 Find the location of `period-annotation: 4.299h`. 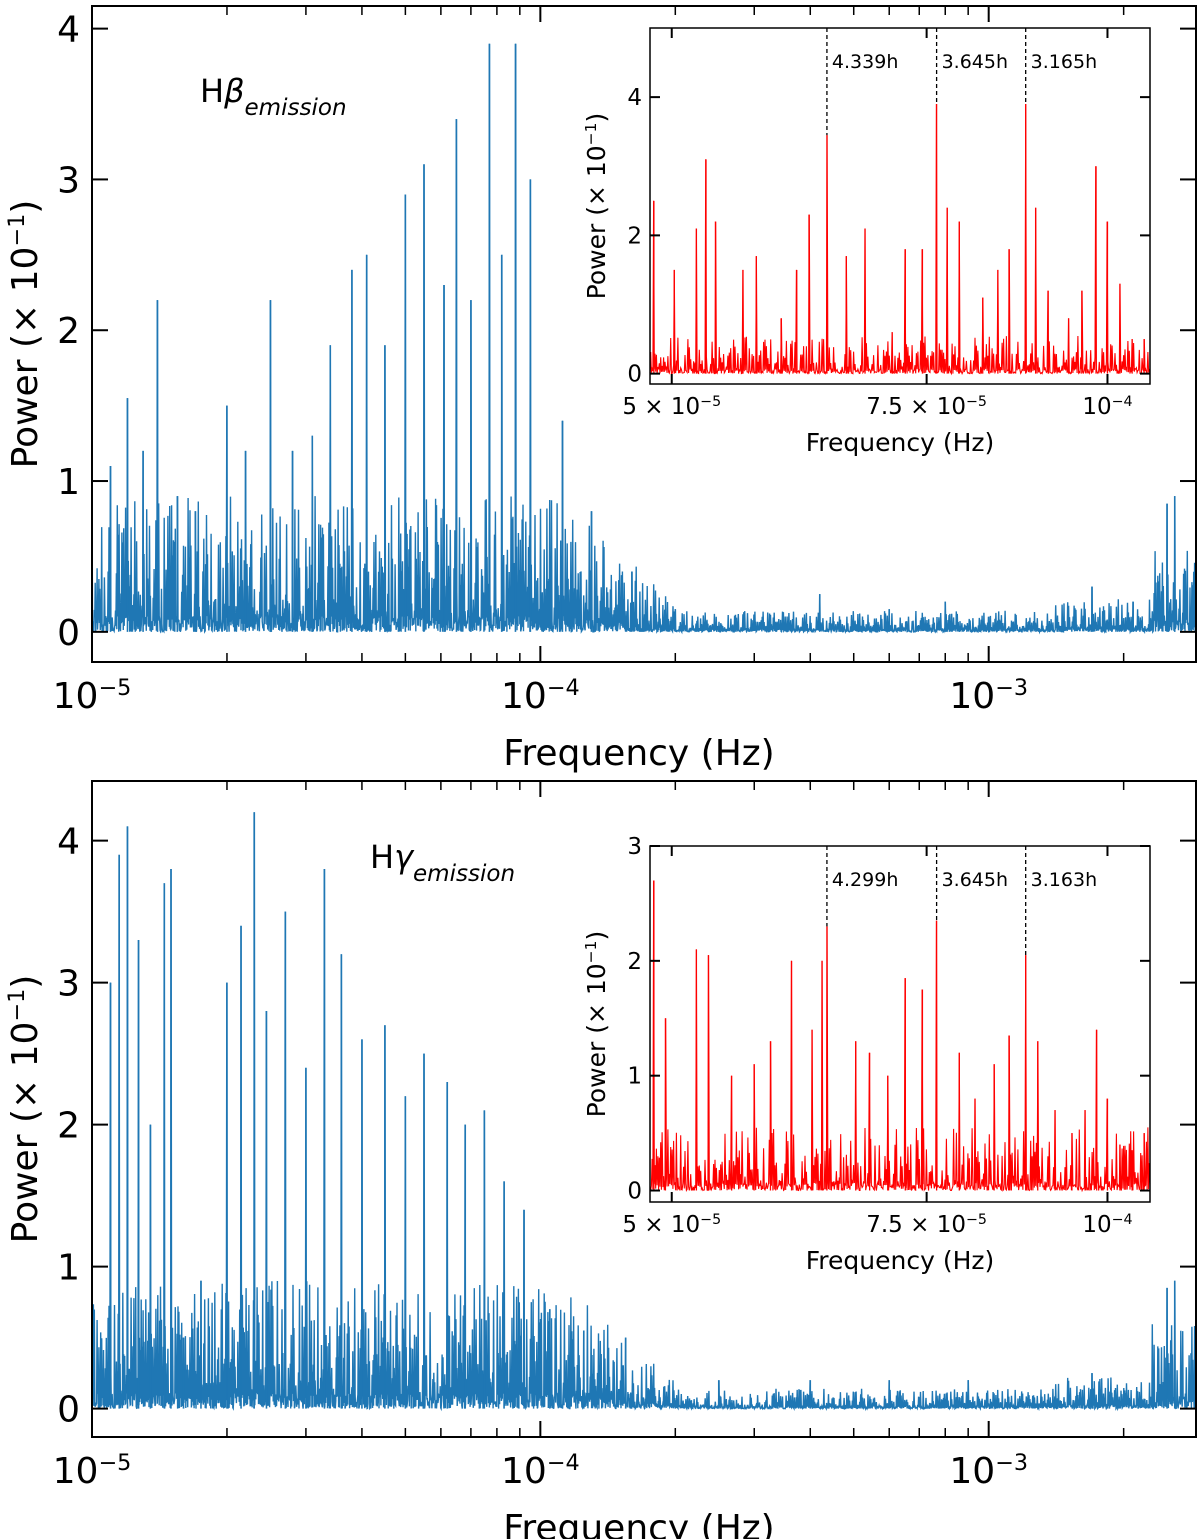

period-annotation: 4.299h is located at coordinates (865, 880).